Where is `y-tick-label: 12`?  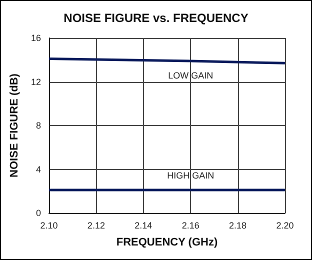
y-tick-label: 12 is located at coordinates (35, 81).